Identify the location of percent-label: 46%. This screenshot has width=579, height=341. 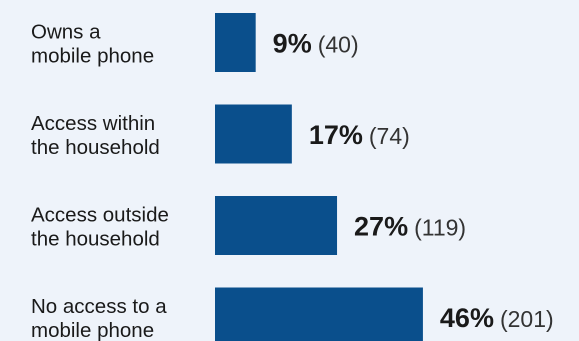
(467, 318).